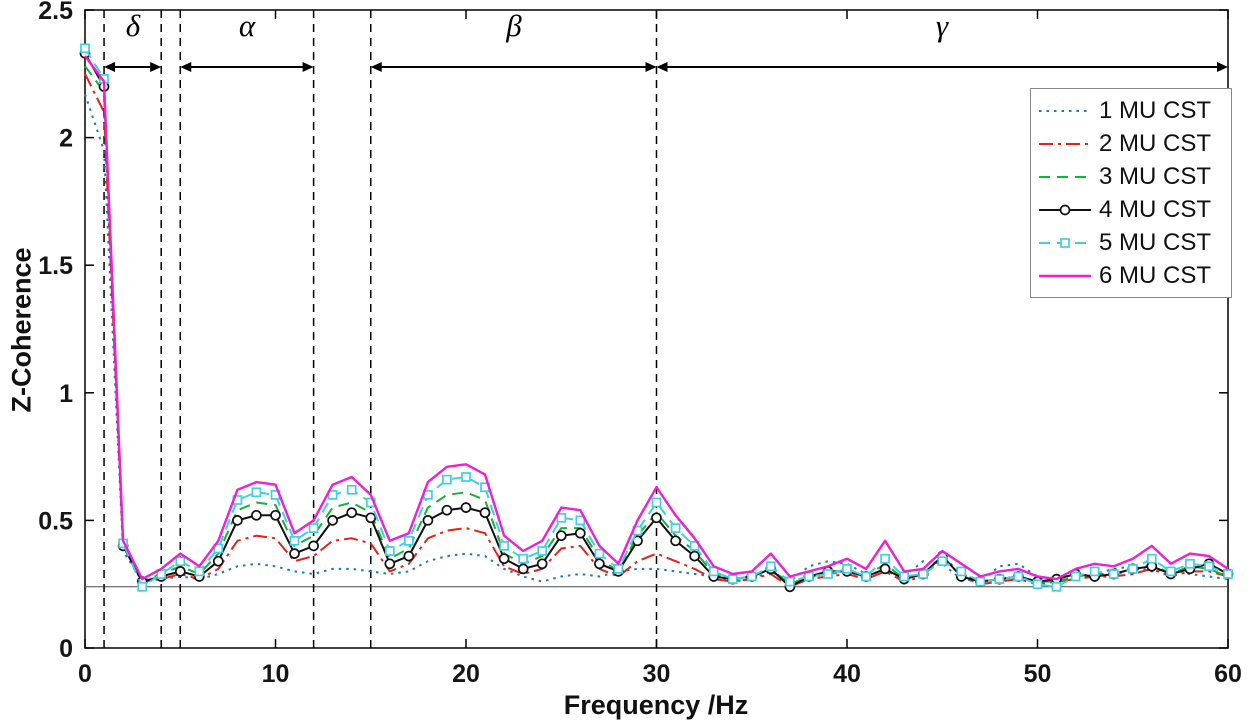 Image resolution: width=1250 pixels, height=728 pixels. I want to click on svg-text: 2.5, so click(55, 12).